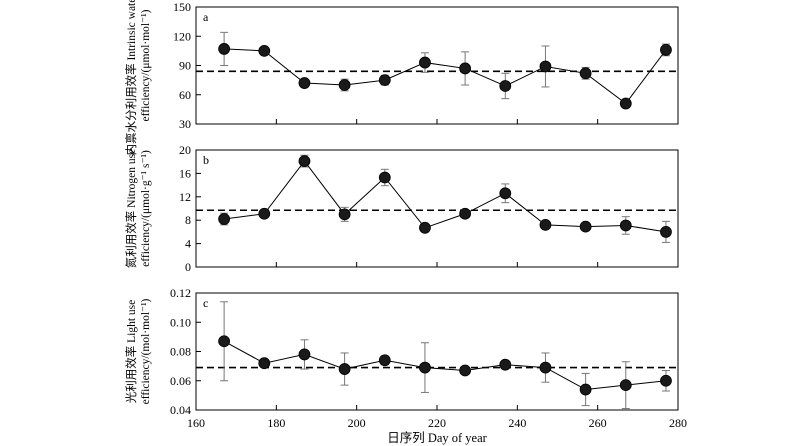 The height and width of the screenshot is (446, 800). Describe the element at coordinates (185, 124) in the screenshot. I see `y-tick-label: 30` at that location.